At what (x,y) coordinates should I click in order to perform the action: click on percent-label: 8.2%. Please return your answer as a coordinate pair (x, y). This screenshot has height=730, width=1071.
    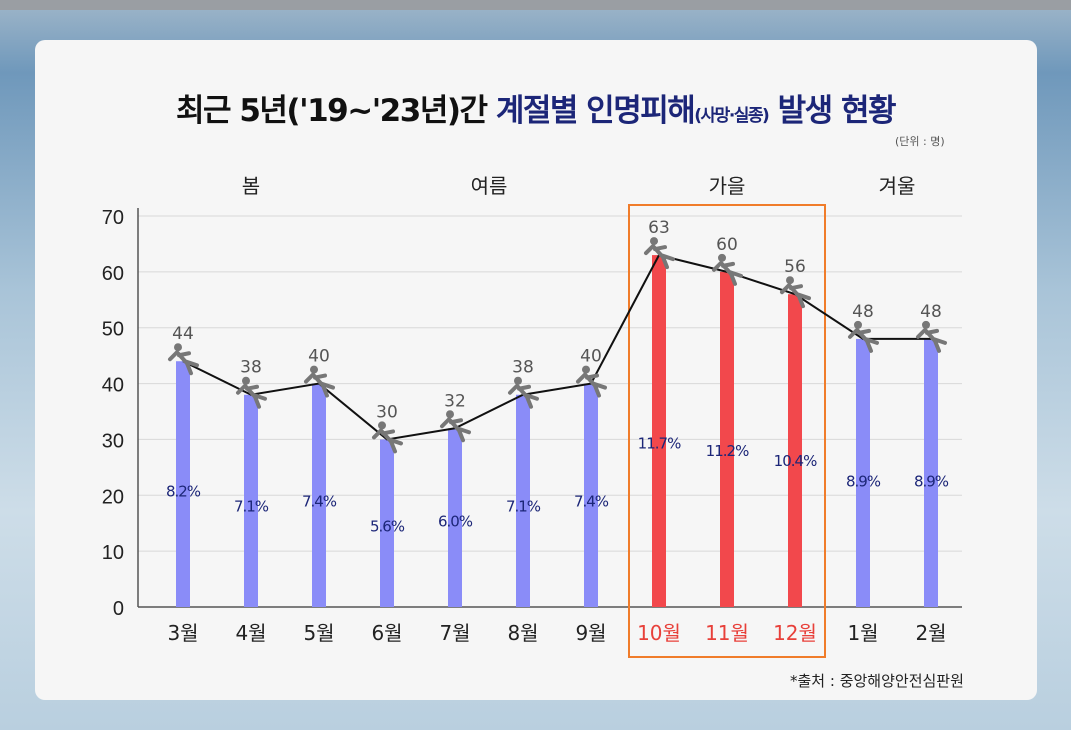
    Looking at the image, I should click on (183, 491).